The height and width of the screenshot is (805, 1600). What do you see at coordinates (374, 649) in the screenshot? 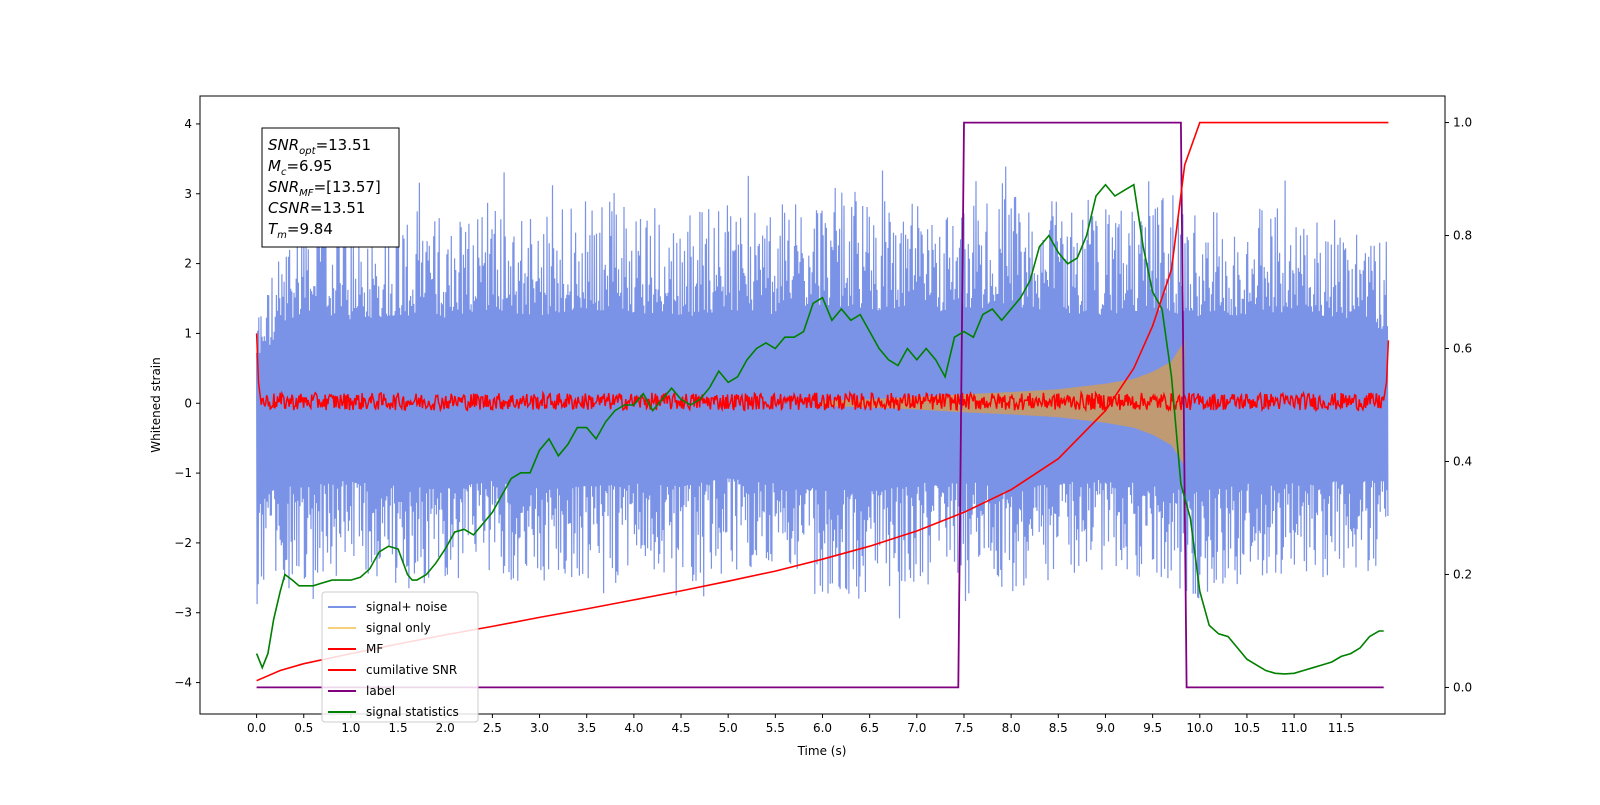
I see `legend-label: MF` at bounding box center [374, 649].